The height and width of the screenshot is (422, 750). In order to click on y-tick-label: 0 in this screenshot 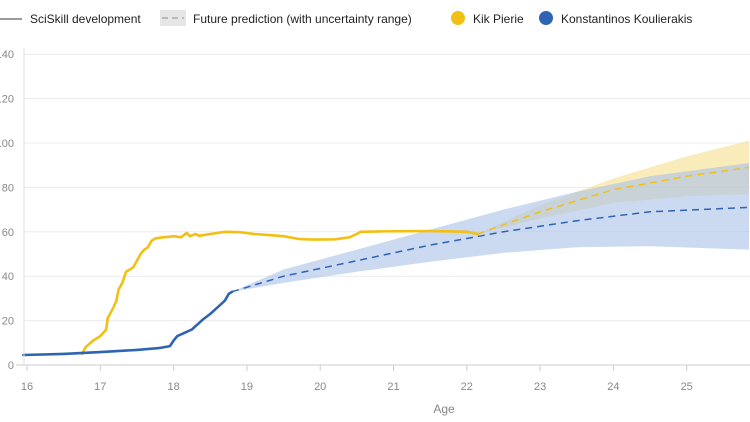, I will do `click(11, 366)`.